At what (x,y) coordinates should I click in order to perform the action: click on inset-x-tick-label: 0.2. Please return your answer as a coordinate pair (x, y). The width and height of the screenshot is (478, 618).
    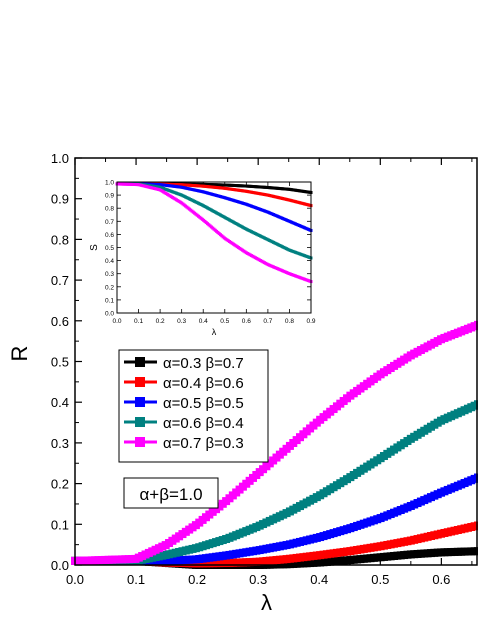
    Looking at the image, I should click on (160, 321).